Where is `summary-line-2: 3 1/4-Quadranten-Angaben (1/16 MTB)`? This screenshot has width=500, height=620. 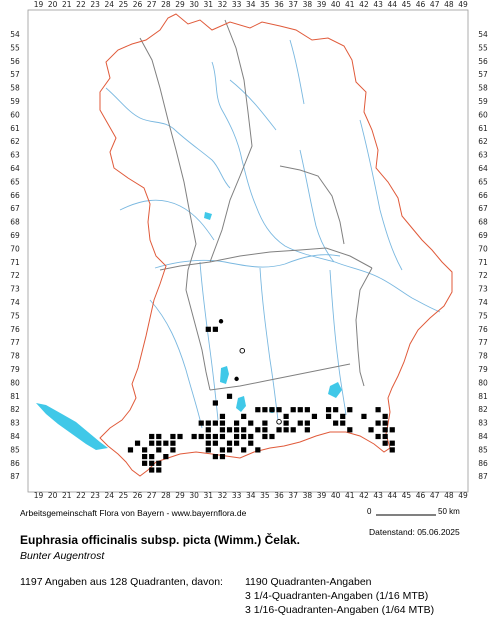 summary-line-2: 3 1/4-Quadranten-Angaben (1/16 MTB) is located at coordinates (337, 596).